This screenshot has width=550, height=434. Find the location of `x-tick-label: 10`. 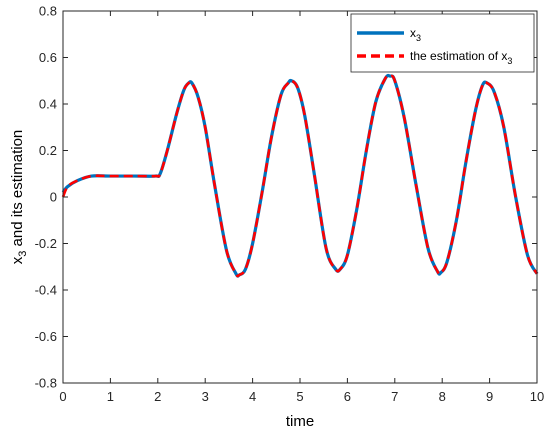

x-tick-label: 10 is located at coordinates (537, 396).